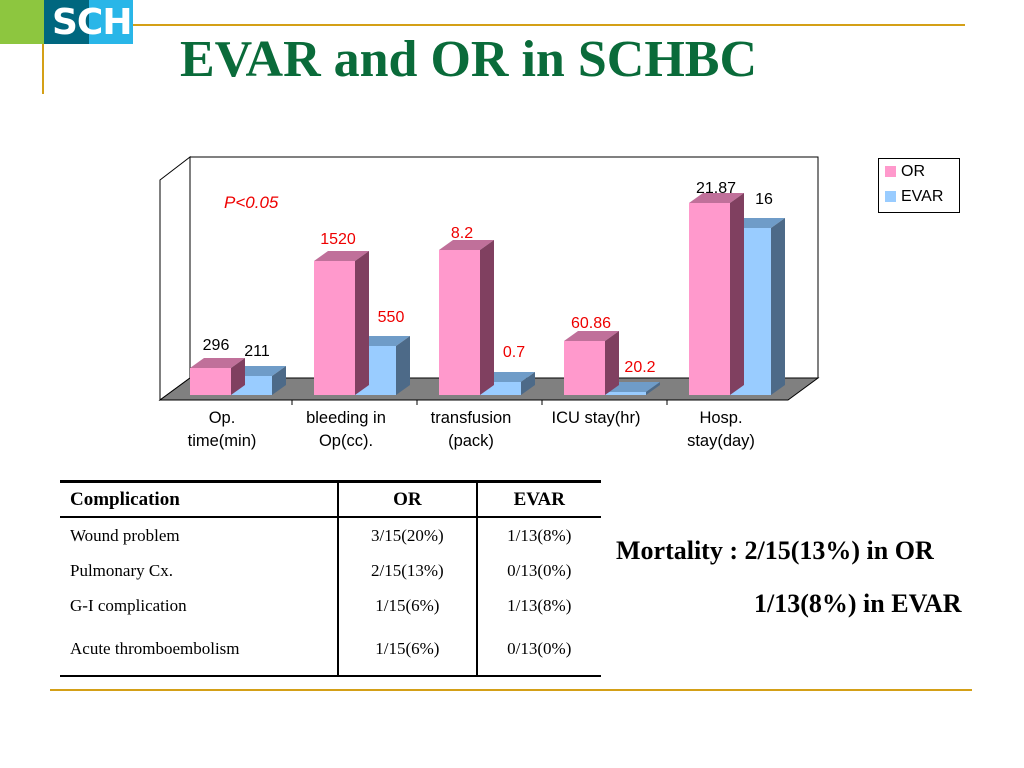 Image resolution: width=1024 pixels, height=768 pixels. I want to click on bar-evar, so click(625, 393).